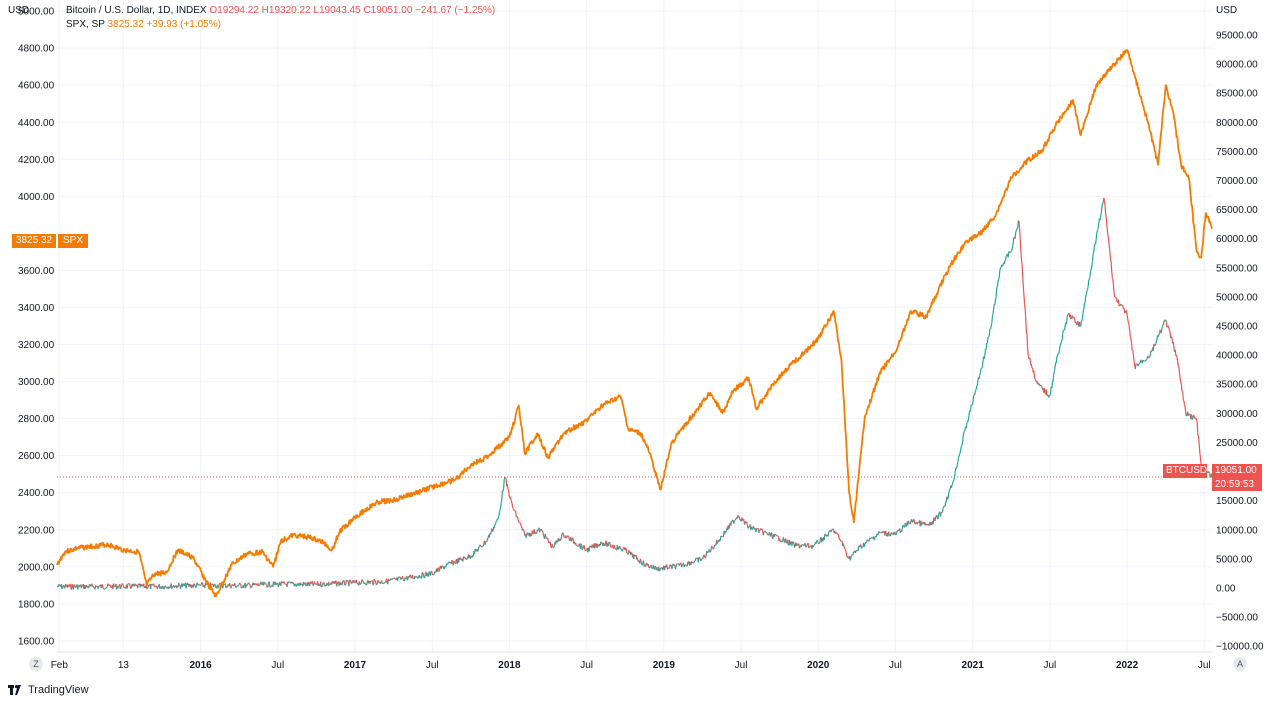 Image resolution: width=1280 pixels, height=707 pixels. What do you see at coordinates (1237, 268) in the screenshot?
I see `right-axis-tick-label: 55000.00` at bounding box center [1237, 268].